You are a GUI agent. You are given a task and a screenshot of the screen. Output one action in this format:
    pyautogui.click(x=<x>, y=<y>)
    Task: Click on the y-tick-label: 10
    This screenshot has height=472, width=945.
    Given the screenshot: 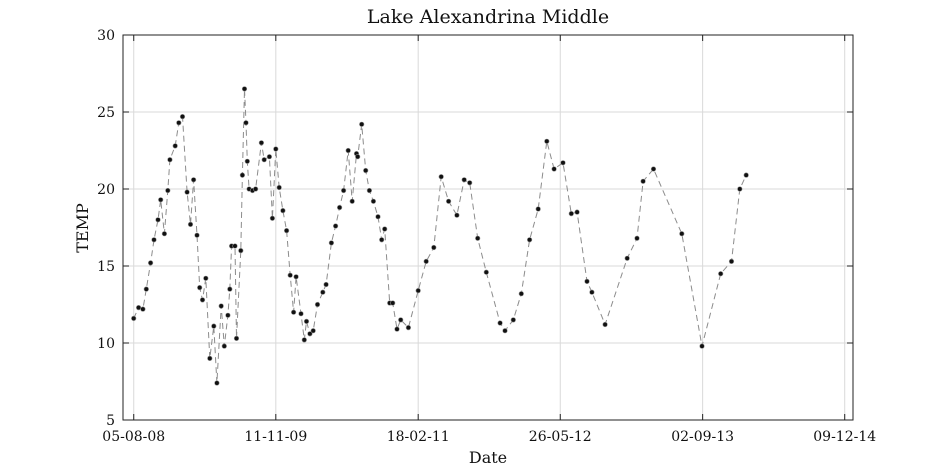 What is the action you would take?
    pyautogui.click(x=106, y=344)
    